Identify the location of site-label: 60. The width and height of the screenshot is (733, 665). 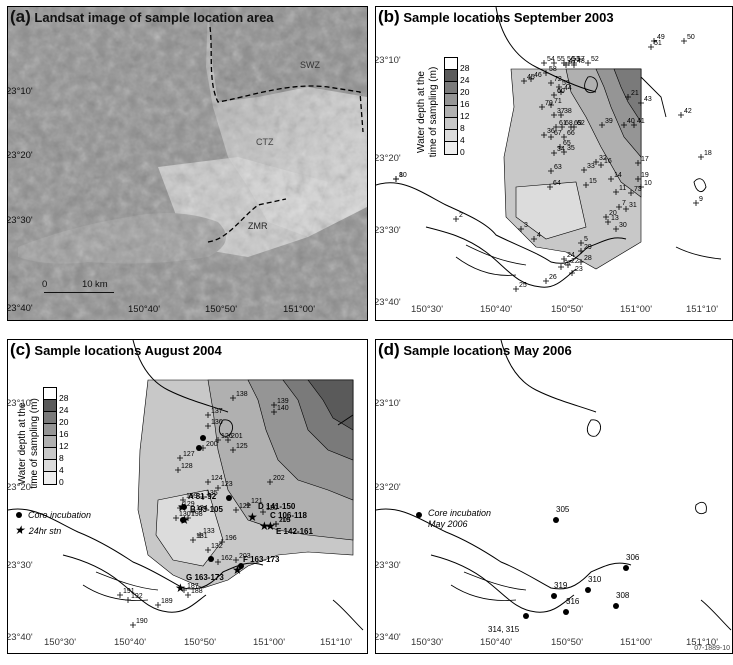
(561, 91).